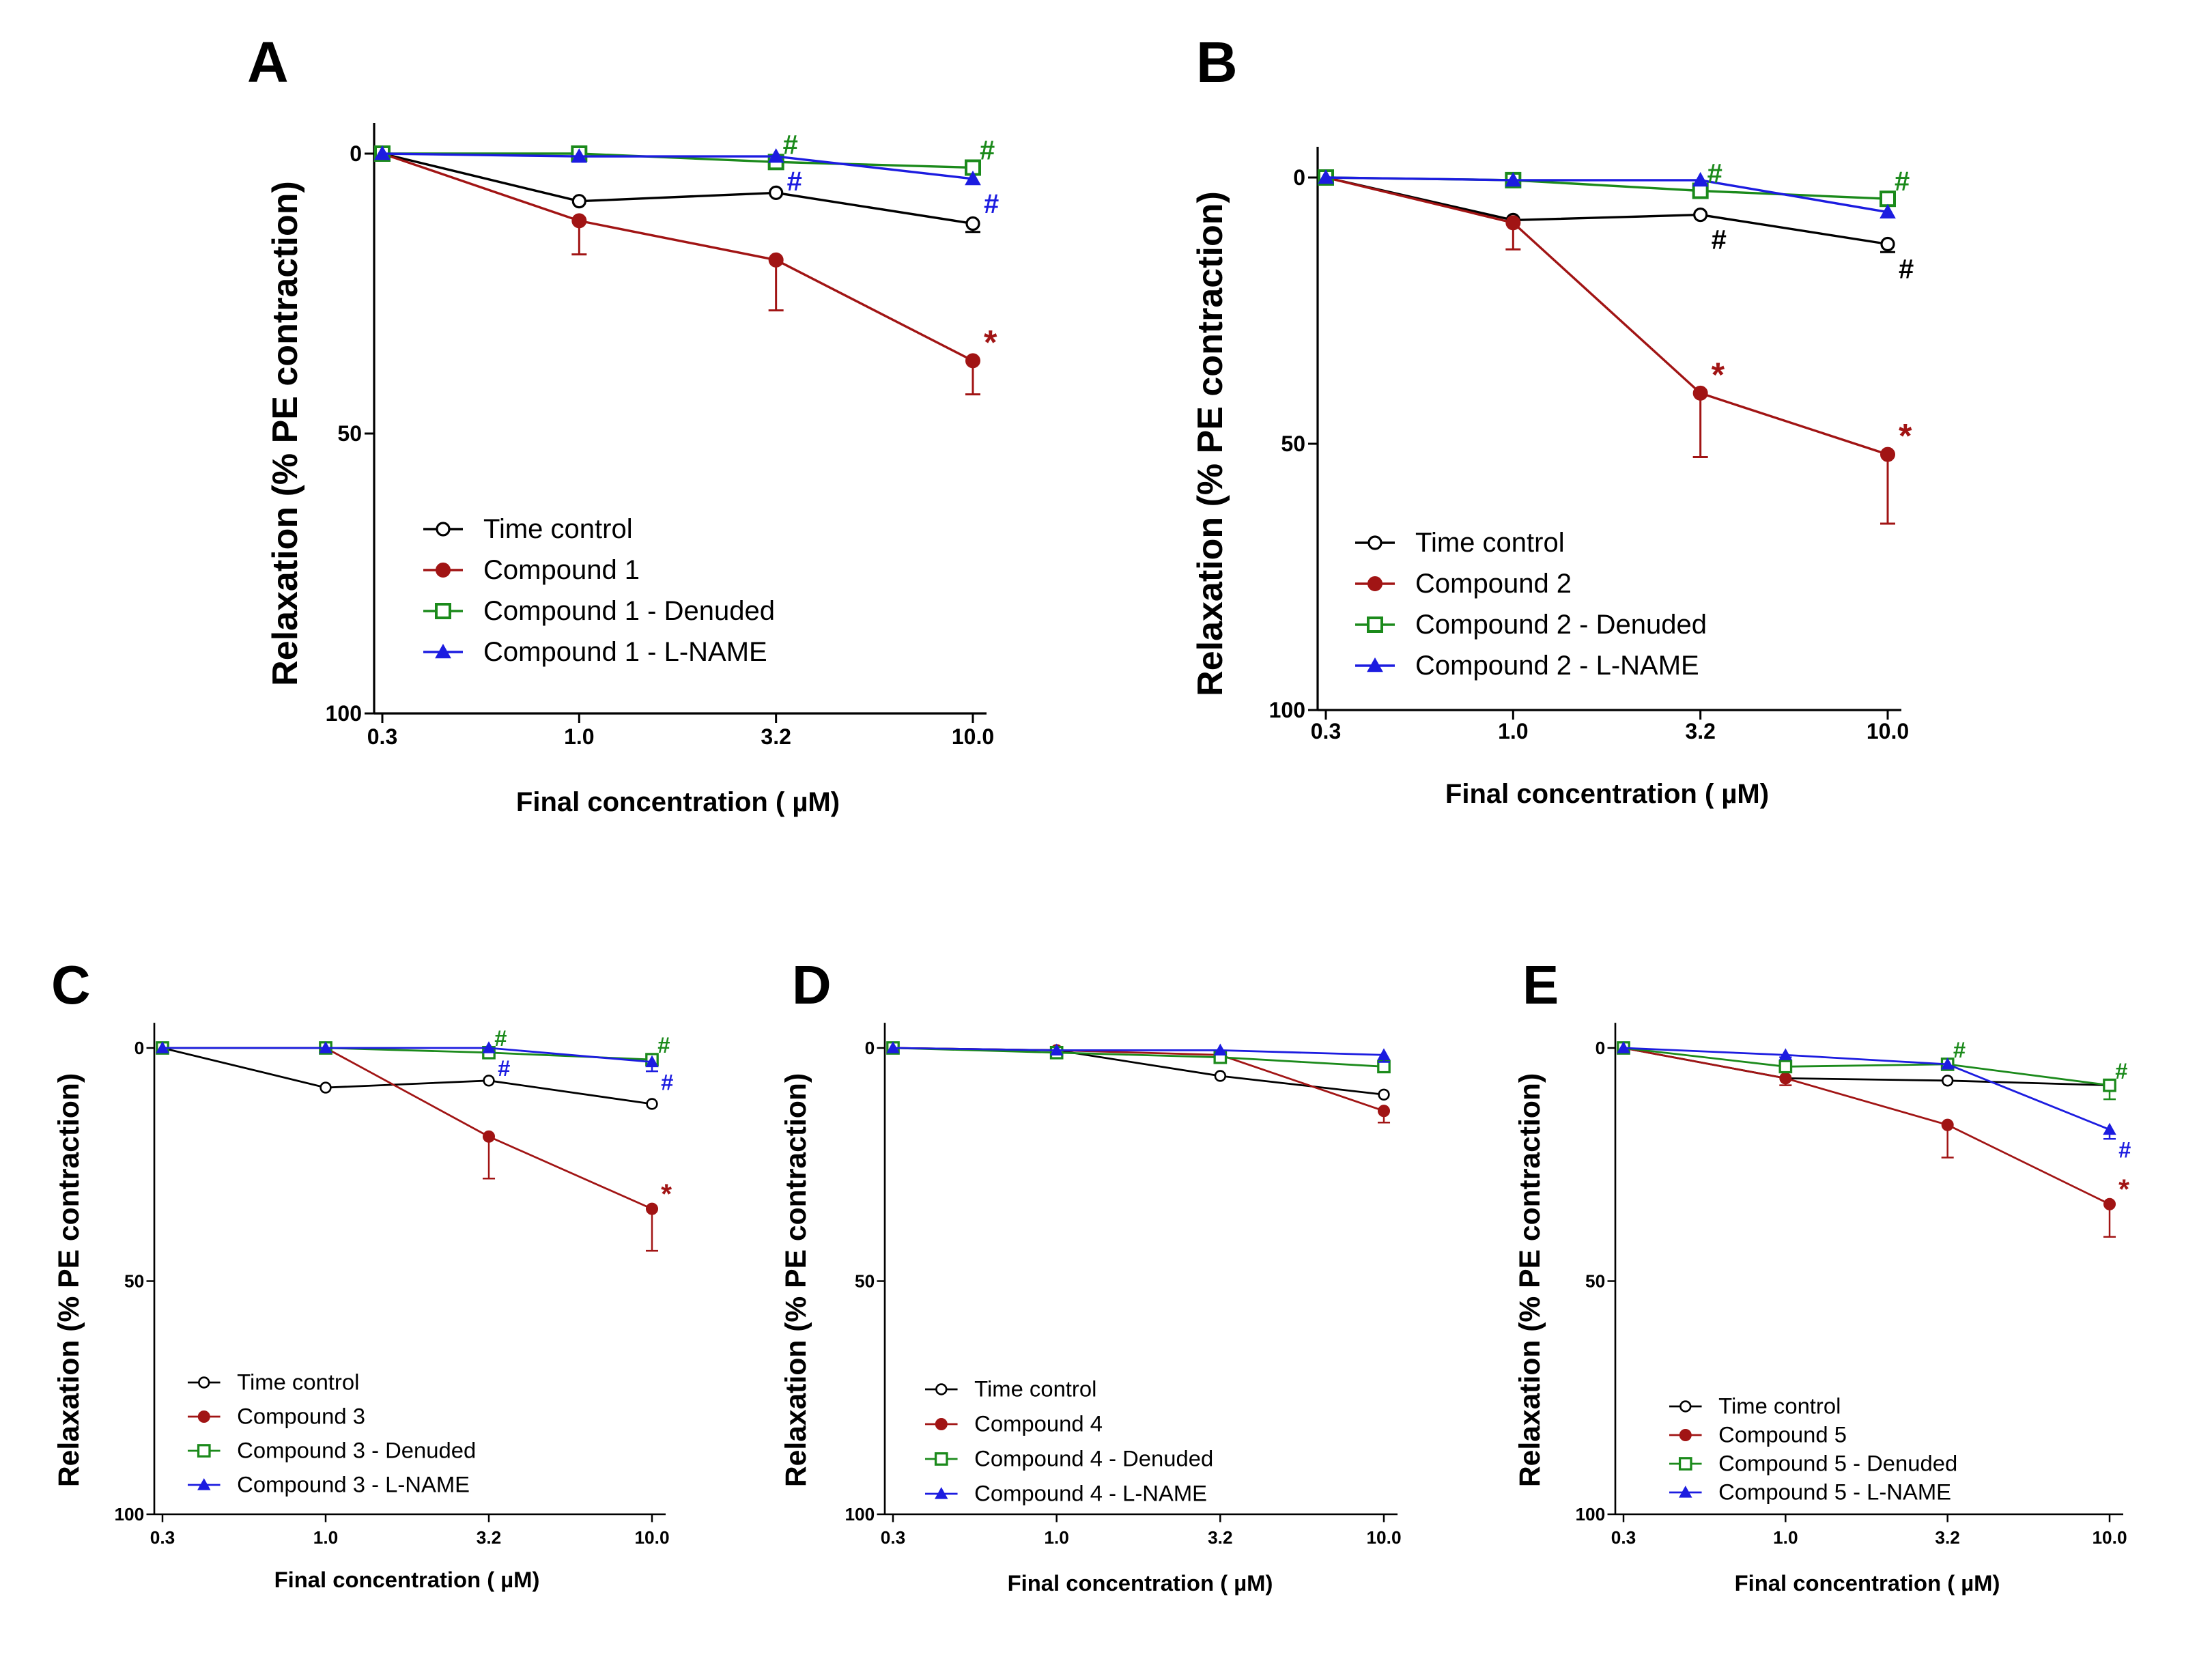 This screenshot has height=1659, width=2212. I want to click on panel-c-time-control-line, so click(407, 1076).